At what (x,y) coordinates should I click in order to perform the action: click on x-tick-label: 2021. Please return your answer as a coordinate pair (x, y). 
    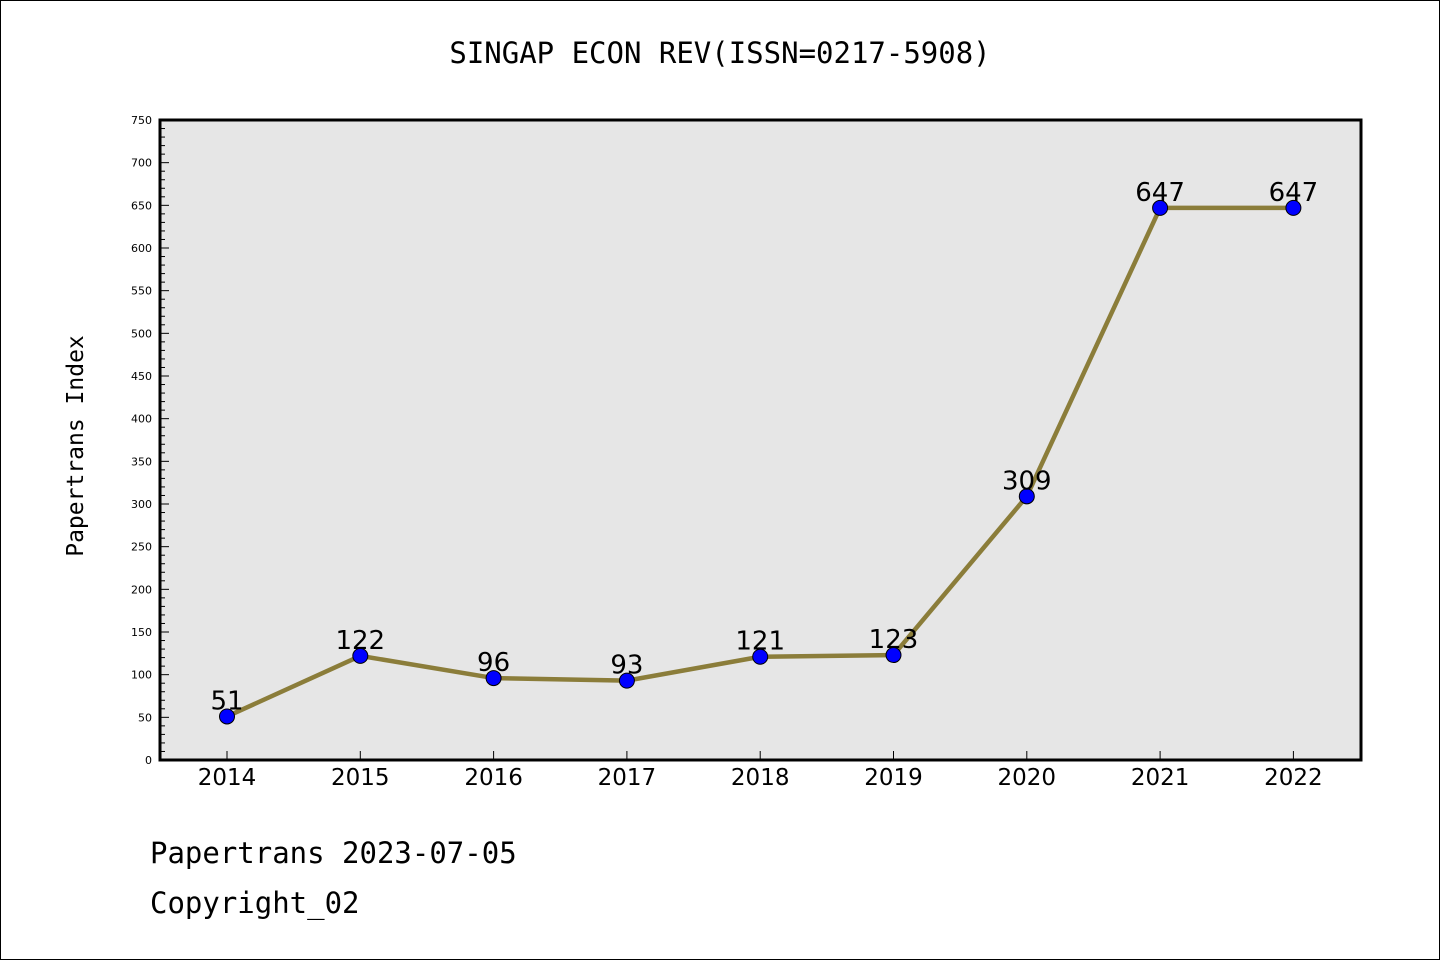
    Looking at the image, I should click on (1160, 778).